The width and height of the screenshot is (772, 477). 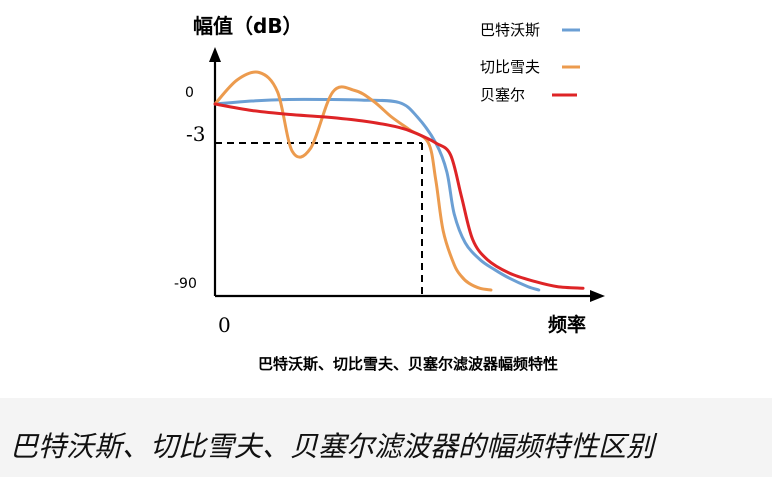 I want to click on legend: 巴特沃斯 切比雪夫 贝塞尔, so click(x=530, y=62).